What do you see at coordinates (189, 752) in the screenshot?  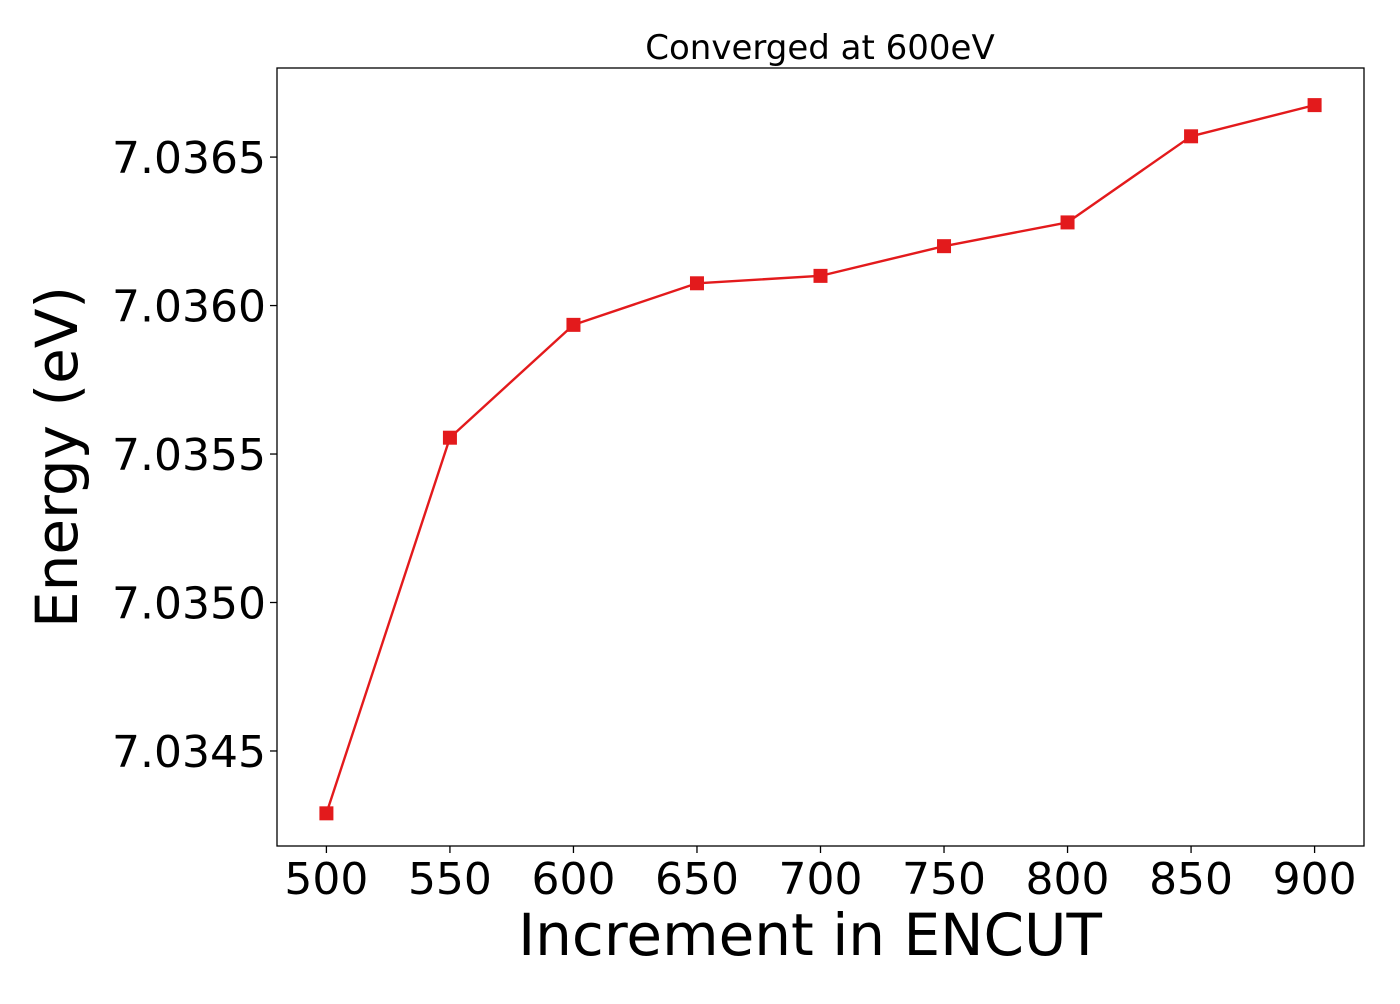 I see `y-tick-label: 7.0345` at bounding box center [189, 752].